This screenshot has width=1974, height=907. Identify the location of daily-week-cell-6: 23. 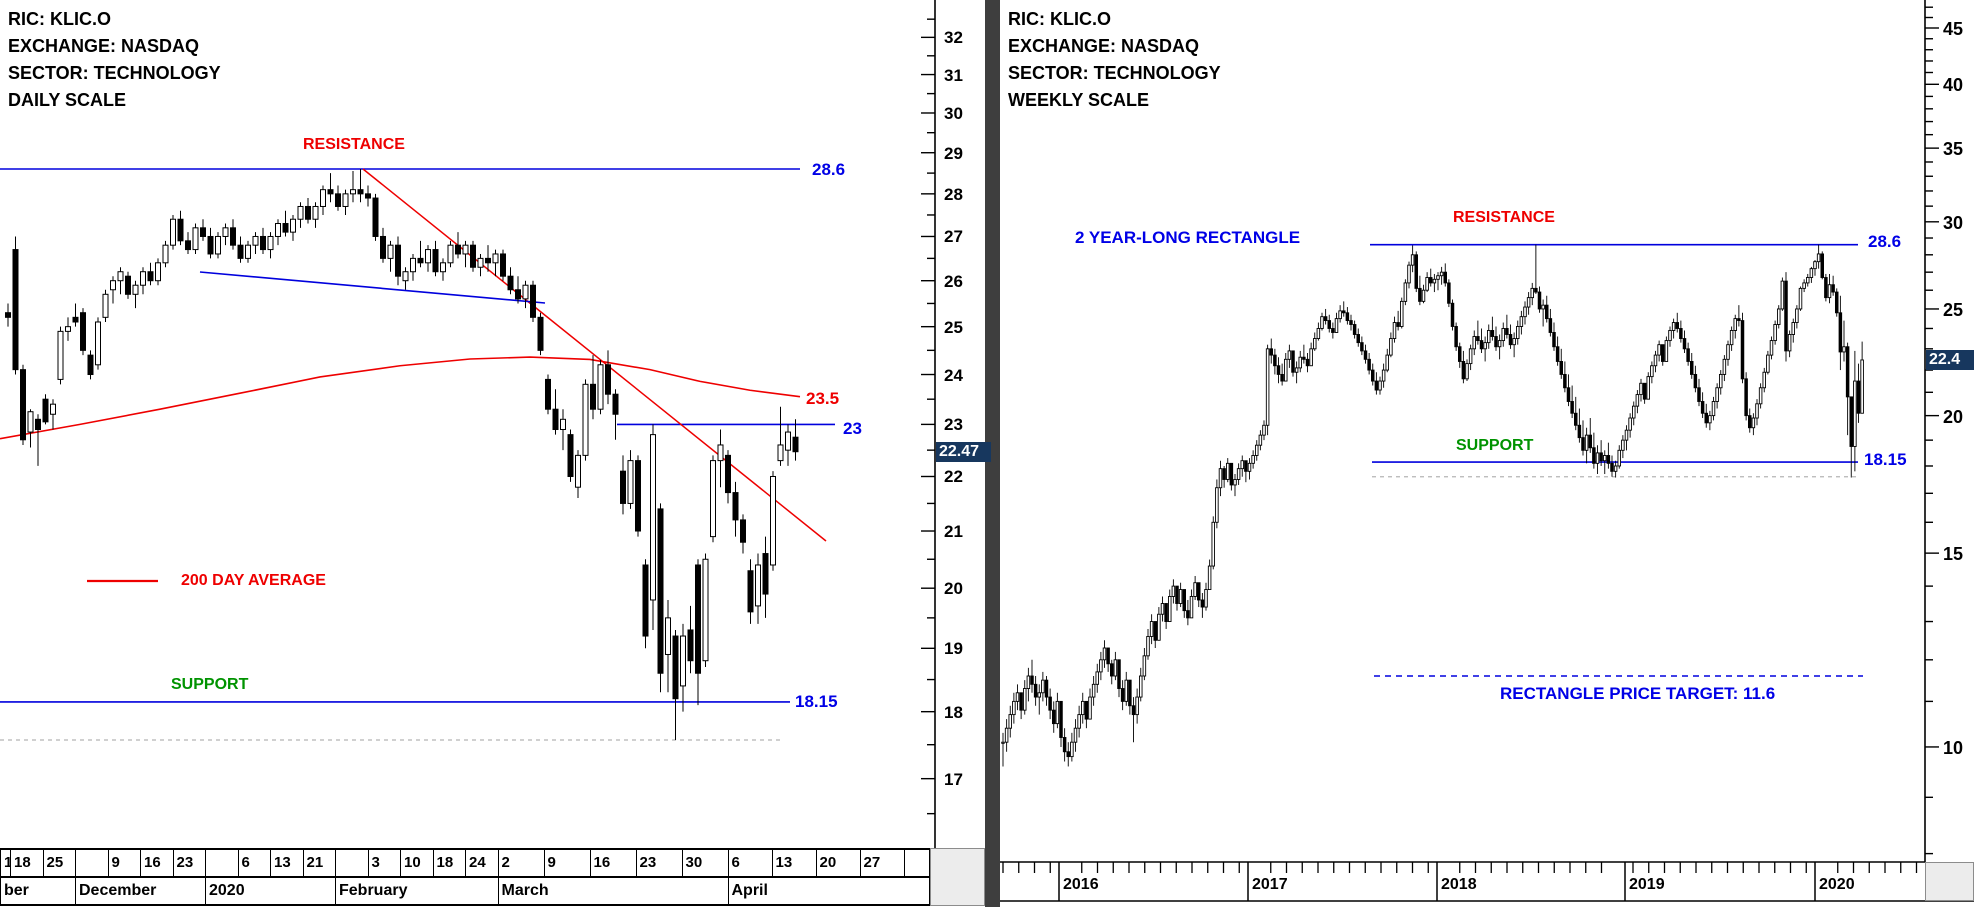
(189, 862).